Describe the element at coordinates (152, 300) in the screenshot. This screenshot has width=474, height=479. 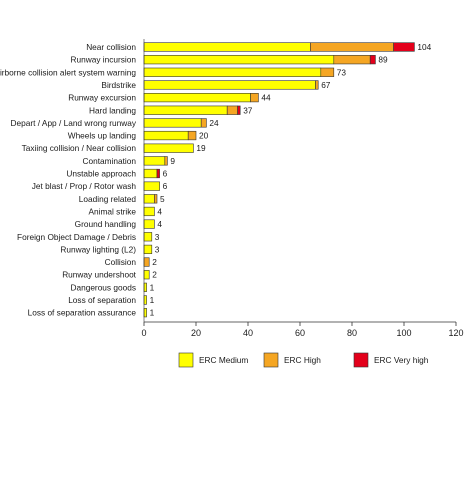
I see `value-label-loss-of-separation: 1` at that location.